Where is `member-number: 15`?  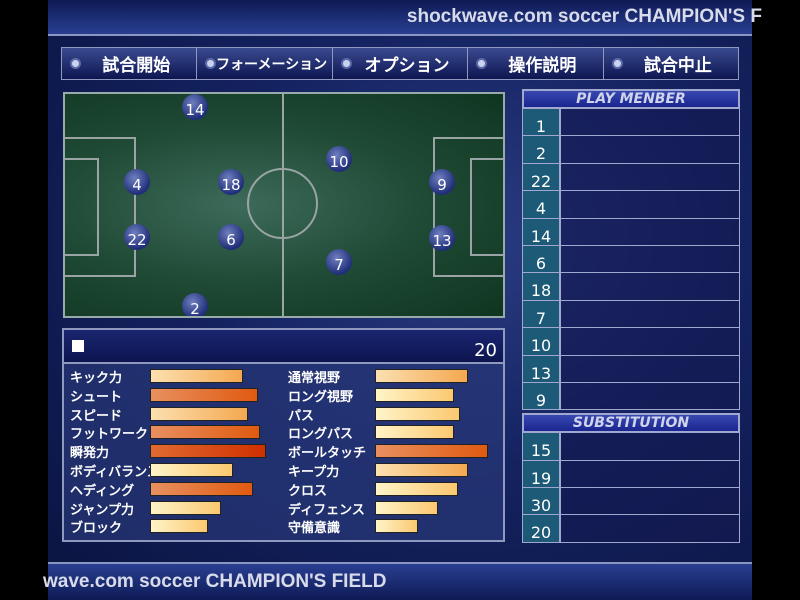
member-number: 15 is located at coordinates (542, 446).